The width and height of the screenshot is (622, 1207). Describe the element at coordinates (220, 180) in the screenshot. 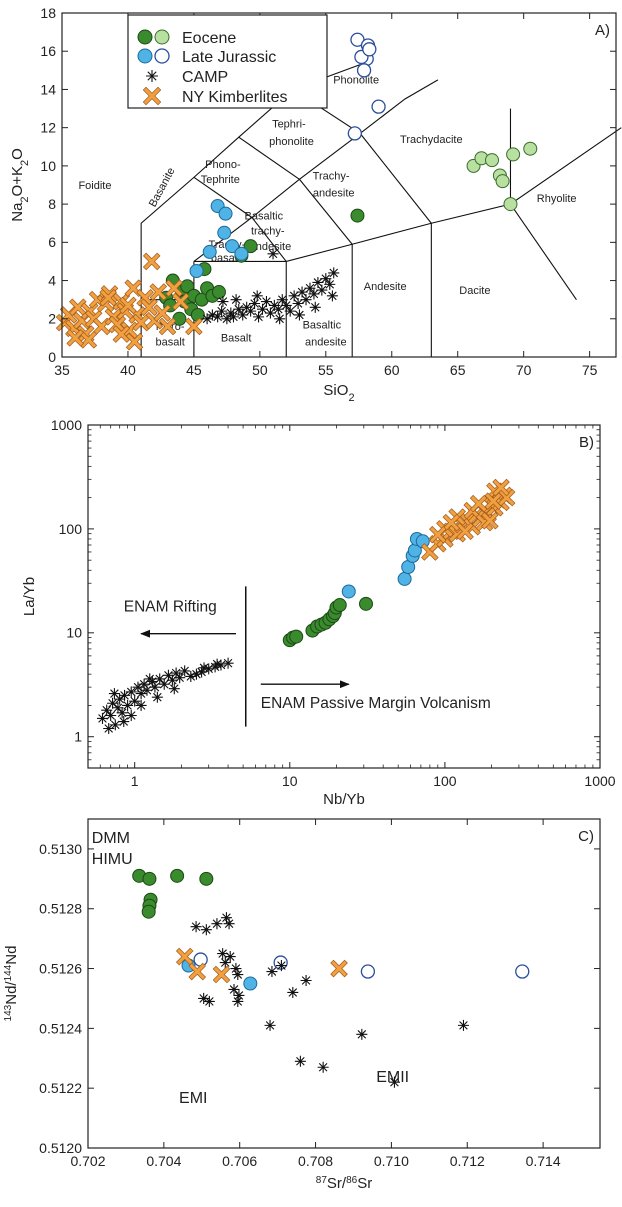

I see `tas-field-label: Tephrite` at that location.